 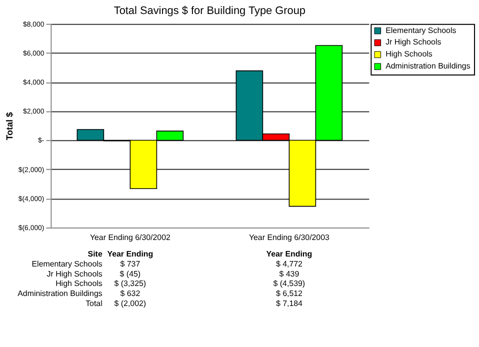 I want to click on x-tick-label: Year Ending 6/30/2003, so click(x=289, y=237).